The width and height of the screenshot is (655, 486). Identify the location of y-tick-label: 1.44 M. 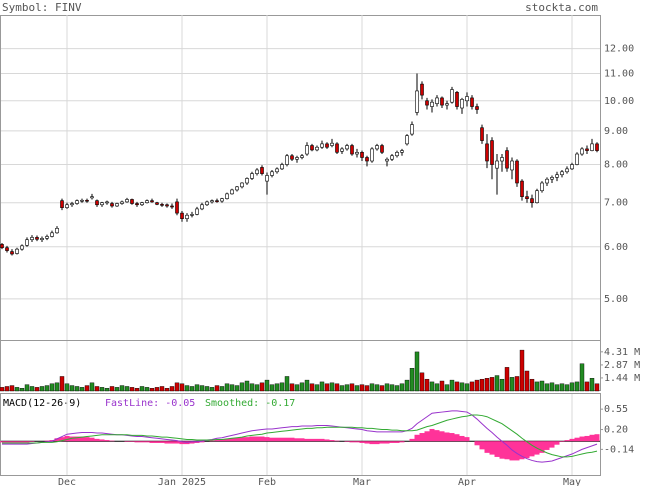
(622, 378).